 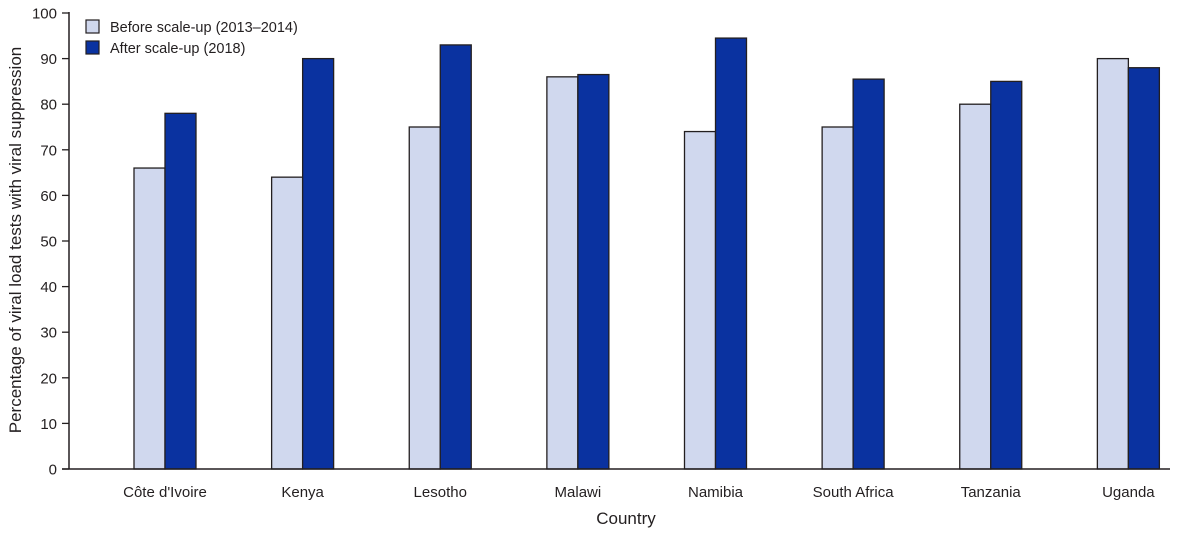 What do you see at coordinates (626, 518) in the screenshot?
I see `x-axis-label: Country` at bounding box center [626, 518].